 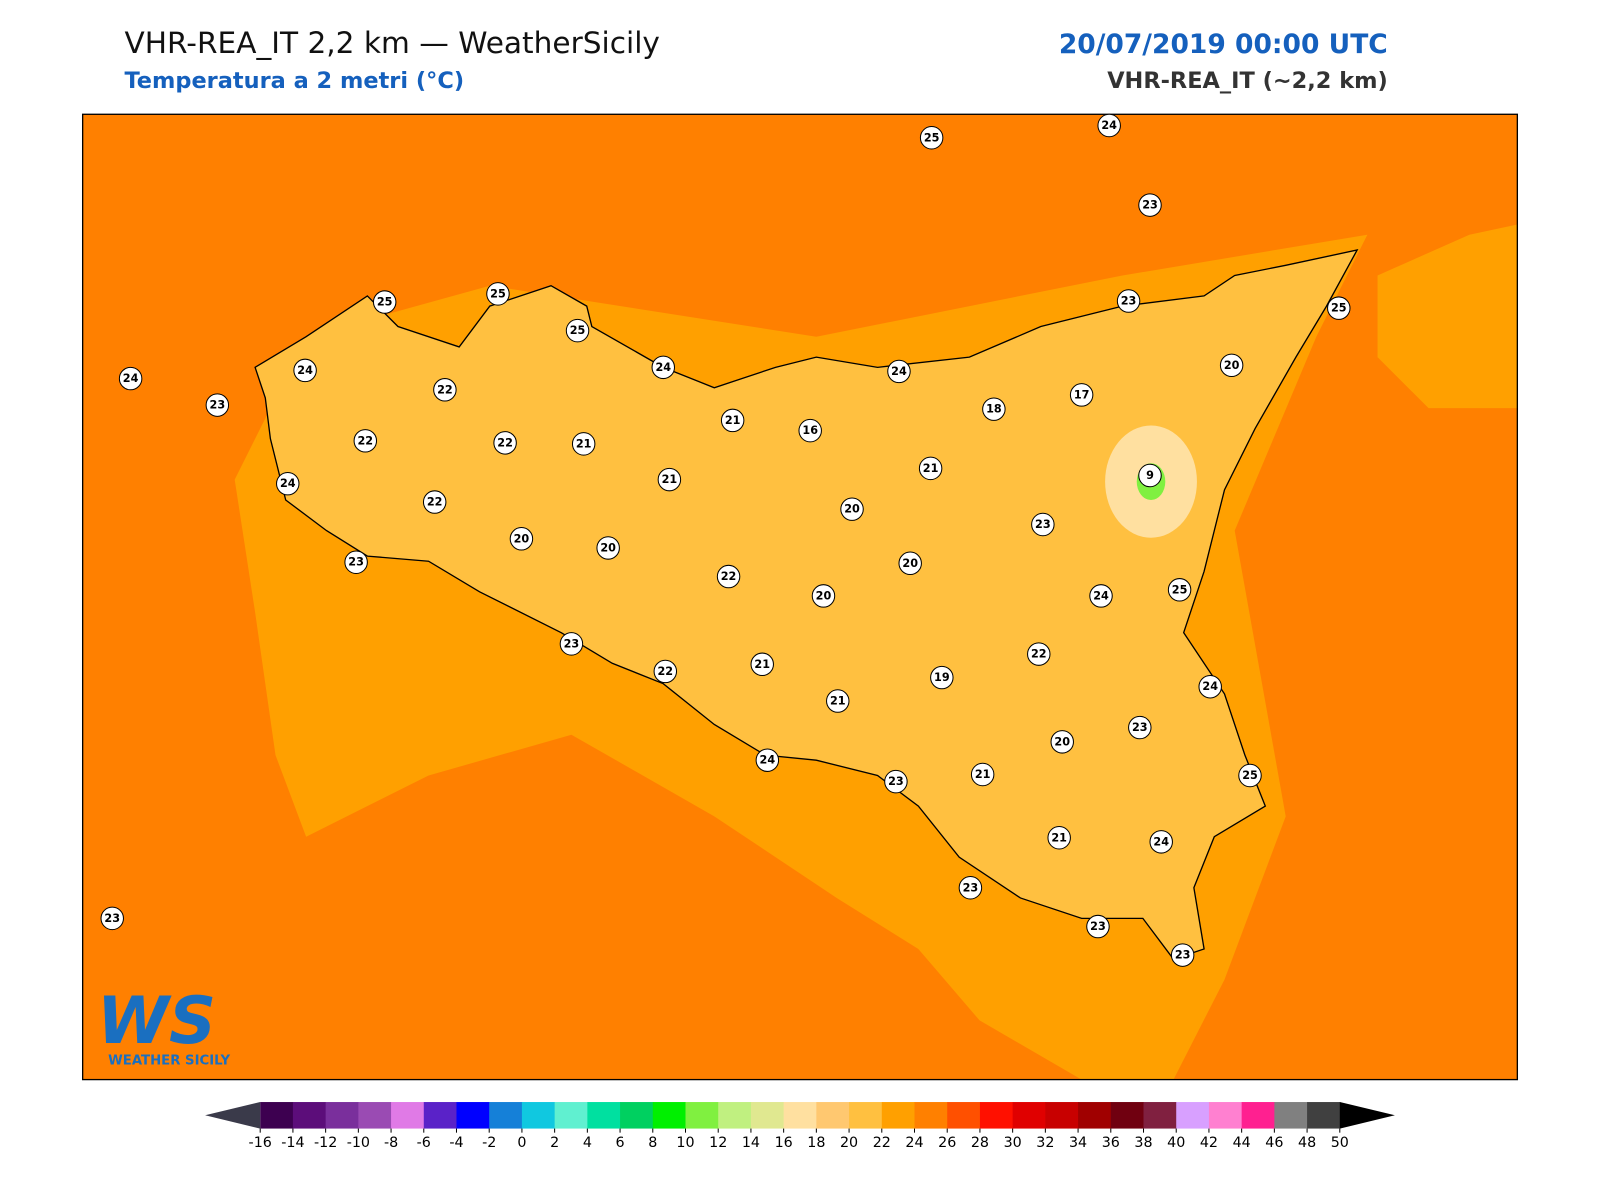 I want to click on colorbar-tick-label: -16, so click(x=260, y=1143).